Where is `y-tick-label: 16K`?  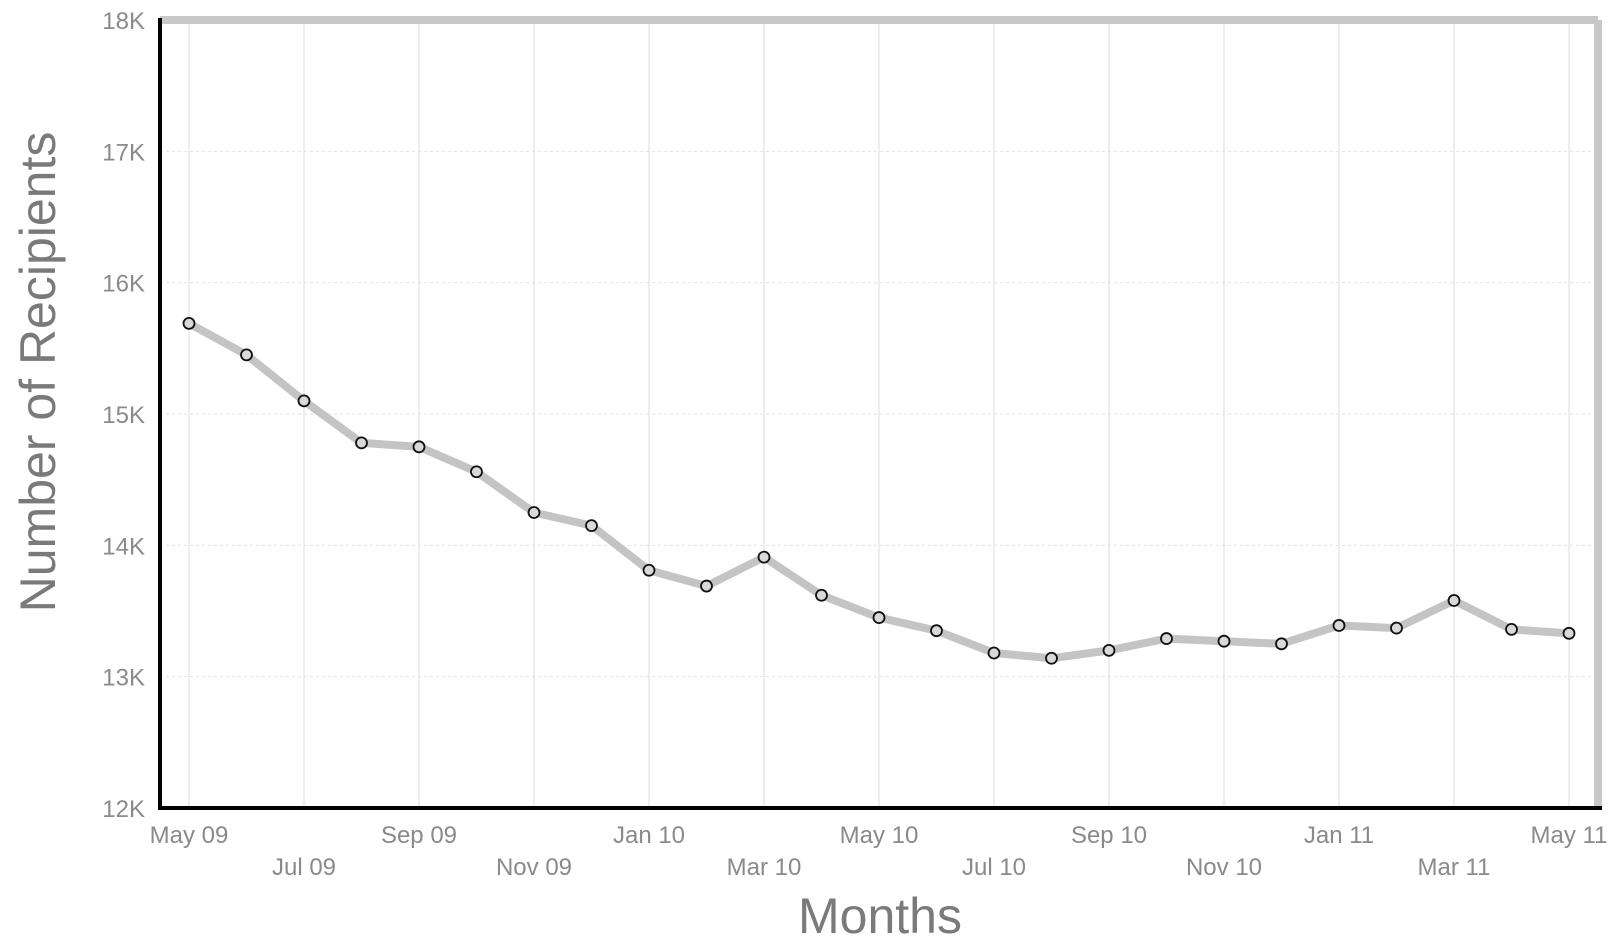 y-tick-label: 16K is located at coordinates (123, 284).